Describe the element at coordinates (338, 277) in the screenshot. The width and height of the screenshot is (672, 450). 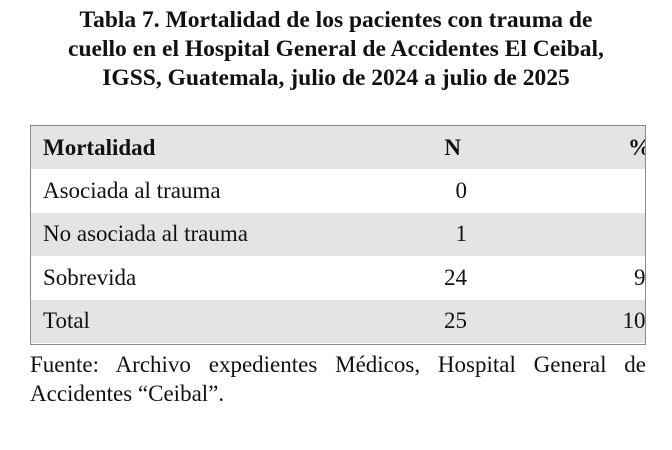
I see `table-row: Sobrevida 24 96` at that location.